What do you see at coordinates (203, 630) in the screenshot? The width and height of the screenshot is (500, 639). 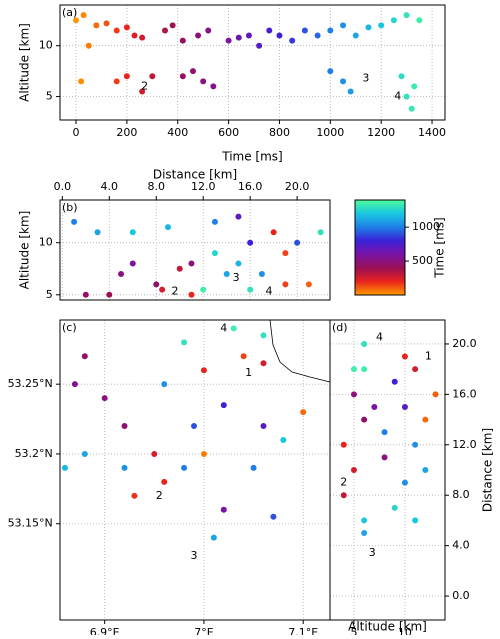 I see `x-tick-label: 7°E` at bounding box center [203, 630].